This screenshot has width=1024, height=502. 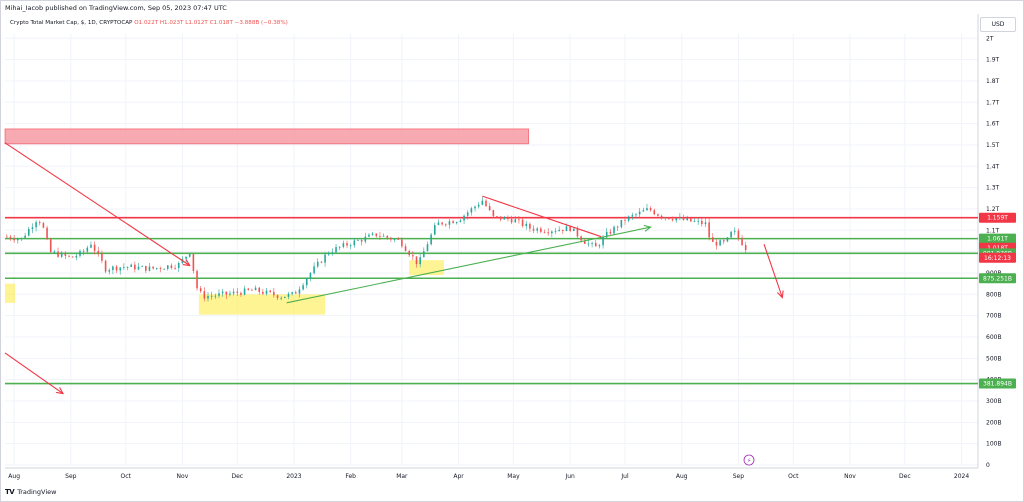 I want to click on y-tick-label: 800B, so click(x=994, y=294).